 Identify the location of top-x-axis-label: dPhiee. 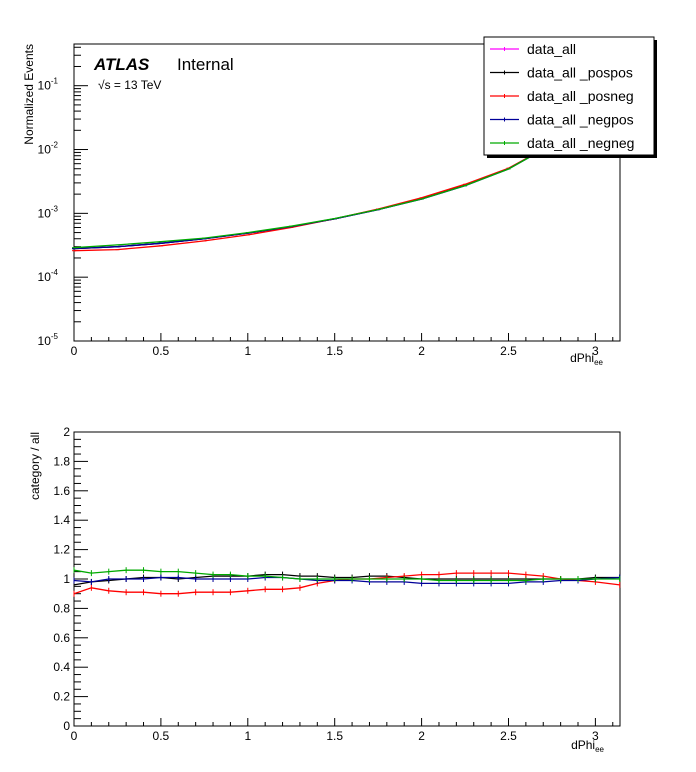
(586, 359).